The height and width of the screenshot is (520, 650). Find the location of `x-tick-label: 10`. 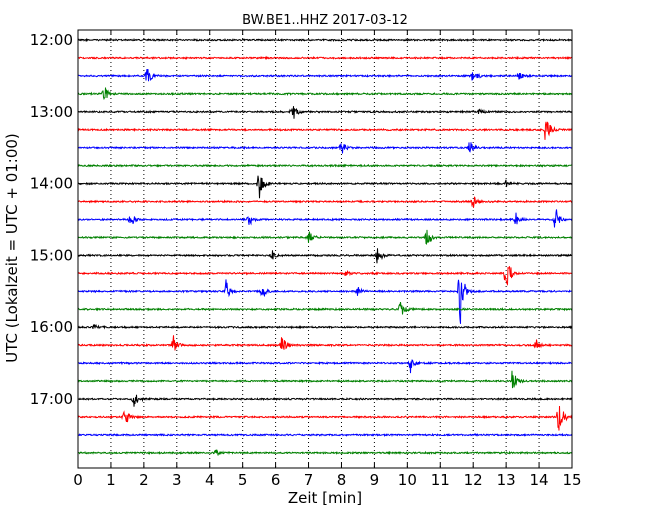

x-tick-label: 10 is located at coordinates (407, 480).